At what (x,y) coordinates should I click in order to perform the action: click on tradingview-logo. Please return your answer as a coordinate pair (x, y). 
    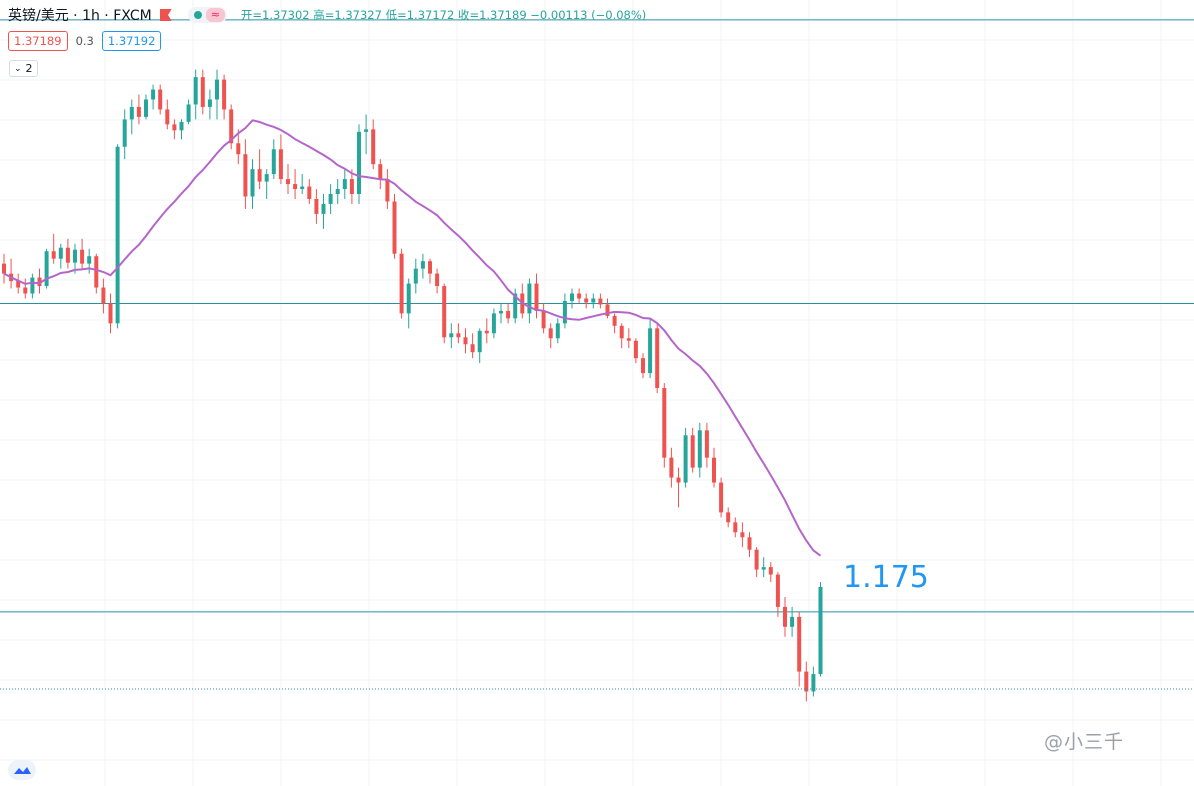
    Looking at the image, I should click on (22, 770).